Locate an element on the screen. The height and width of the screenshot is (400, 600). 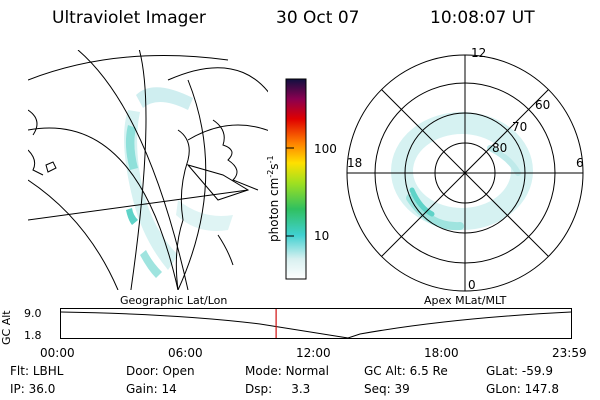
aurora-oval is located at coordinates (462, 171).